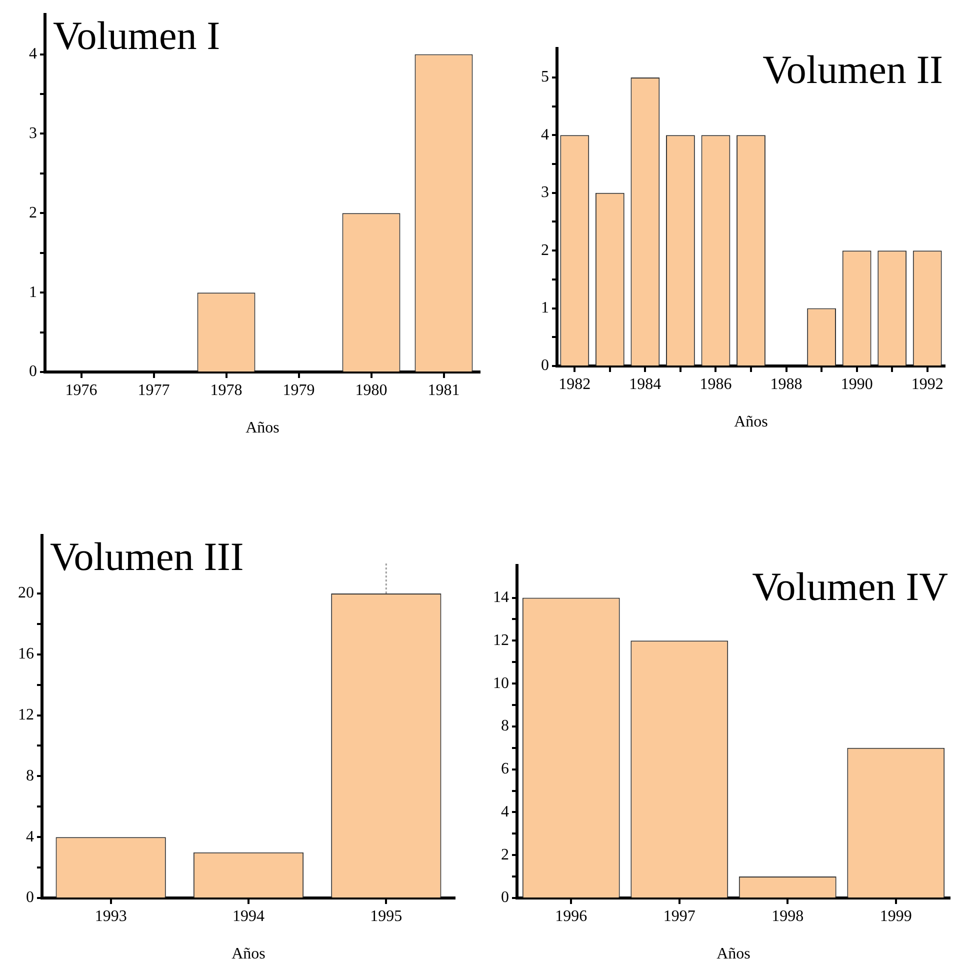  Describe the element at coordinates (501, 597) in the screenshot. I see `y-tick-label: 14` at that location.